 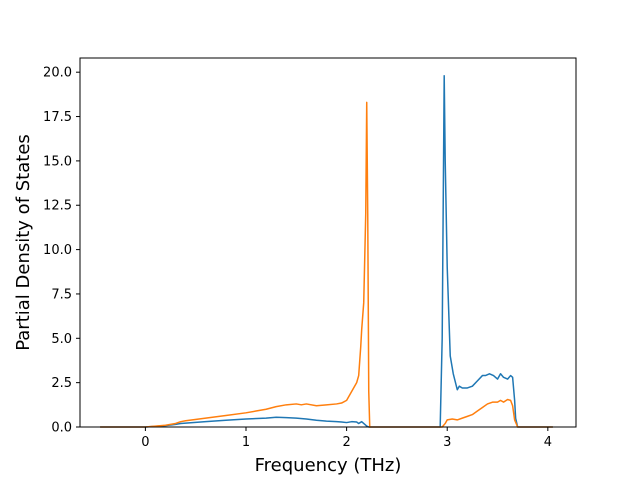 What do you see at coordinates (57, 117) in the screenshot?
I see `y-tick-label: 17.5` at bounding box center [57, 117].